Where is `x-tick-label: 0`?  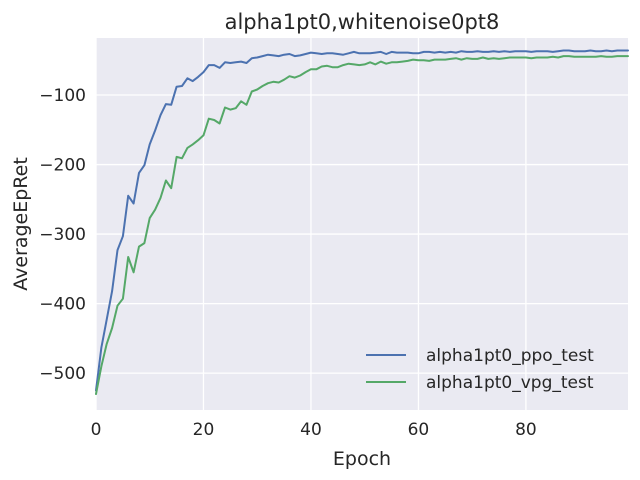
x-tick-label: 0 is located at coordinates (96, 430).